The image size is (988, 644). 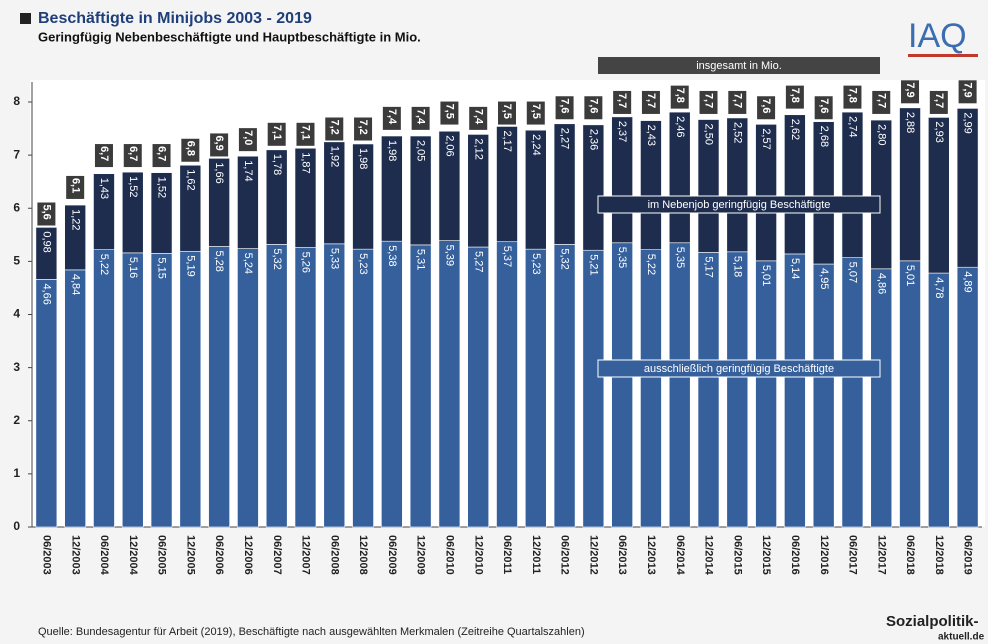 I want to click on x-tick-label: 12/2013, so click(x=651, y=555).